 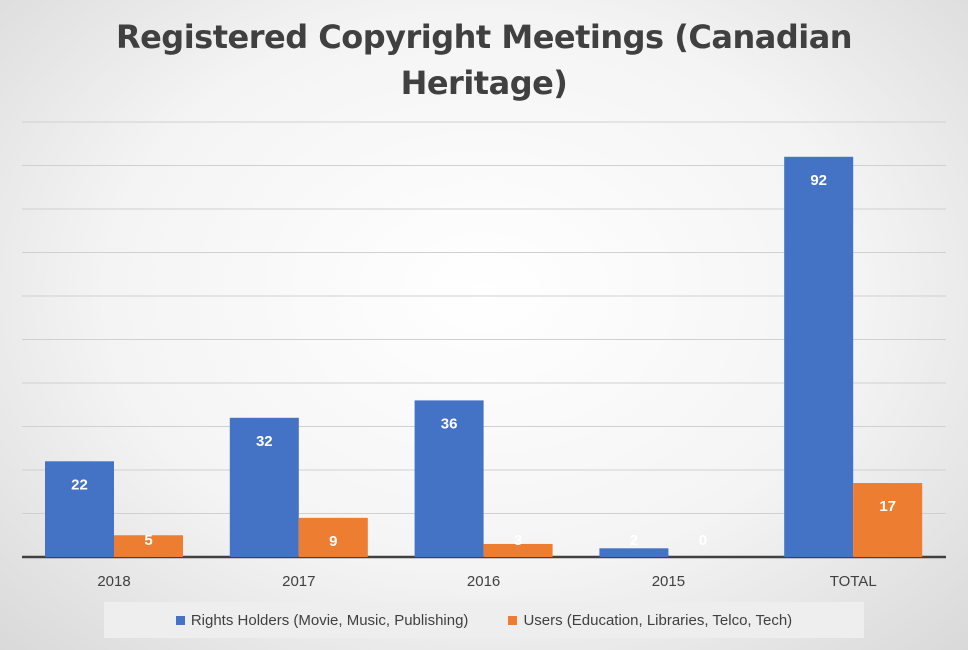 What do you see at coordinates (484, 83) in the screenshot?
I see `chart-title-line-2: Heritage)` at bounding box center [484, 83].